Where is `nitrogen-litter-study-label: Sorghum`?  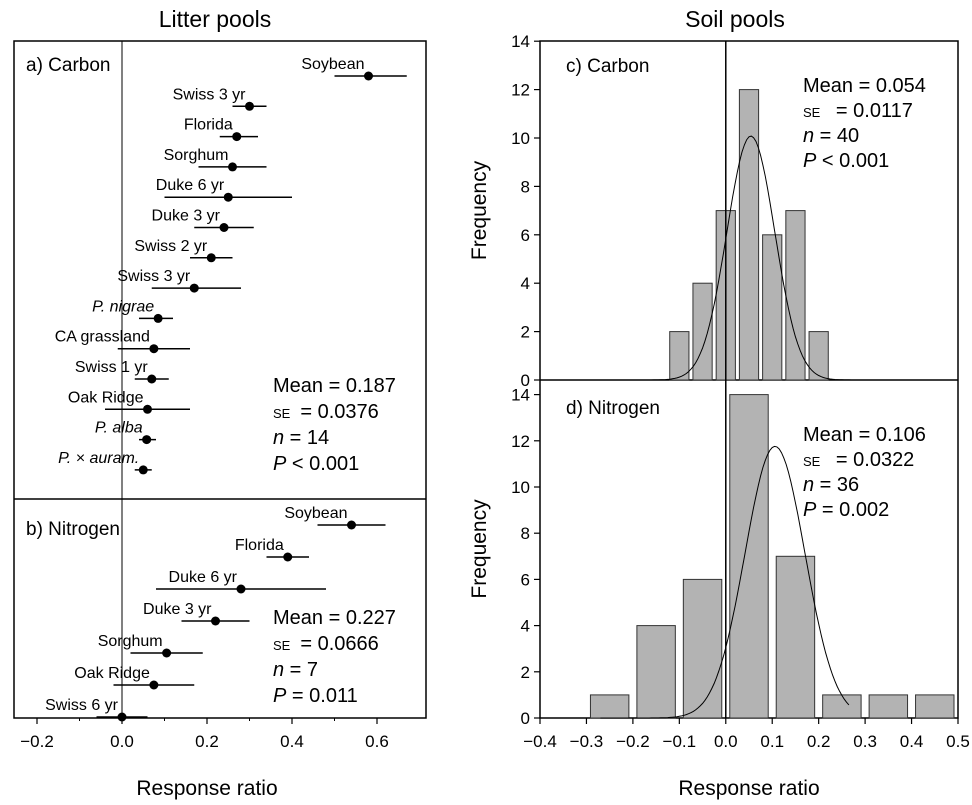 nitrogen-litter-study-label: Sorghum is located at coordinates (130, 641).